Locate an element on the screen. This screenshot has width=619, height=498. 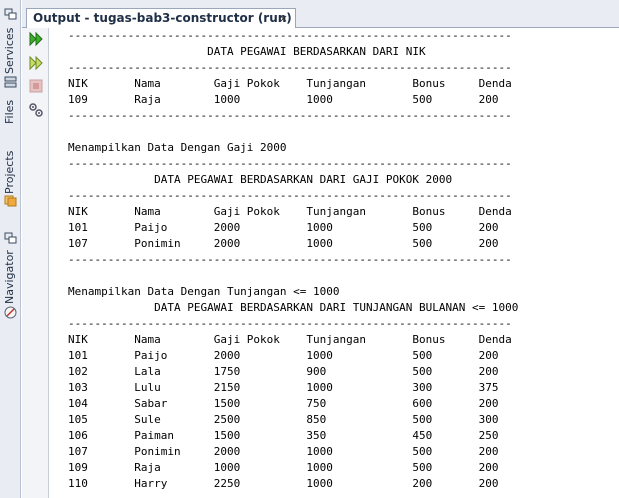
output-toolbar is located at coordinates (35, 263).